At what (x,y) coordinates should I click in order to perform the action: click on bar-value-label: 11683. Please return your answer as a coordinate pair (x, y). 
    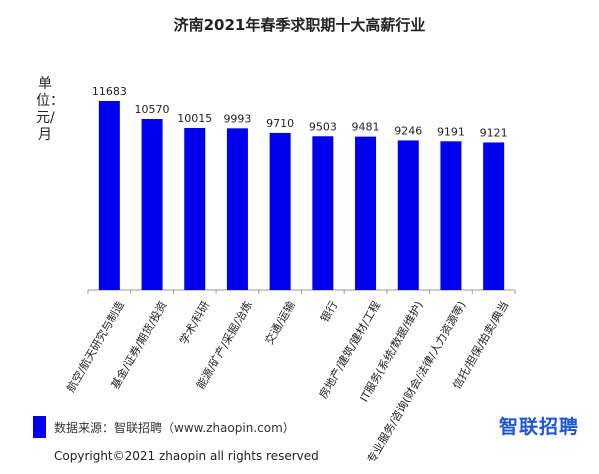
    Looking at the image, I should click on (109, 91).